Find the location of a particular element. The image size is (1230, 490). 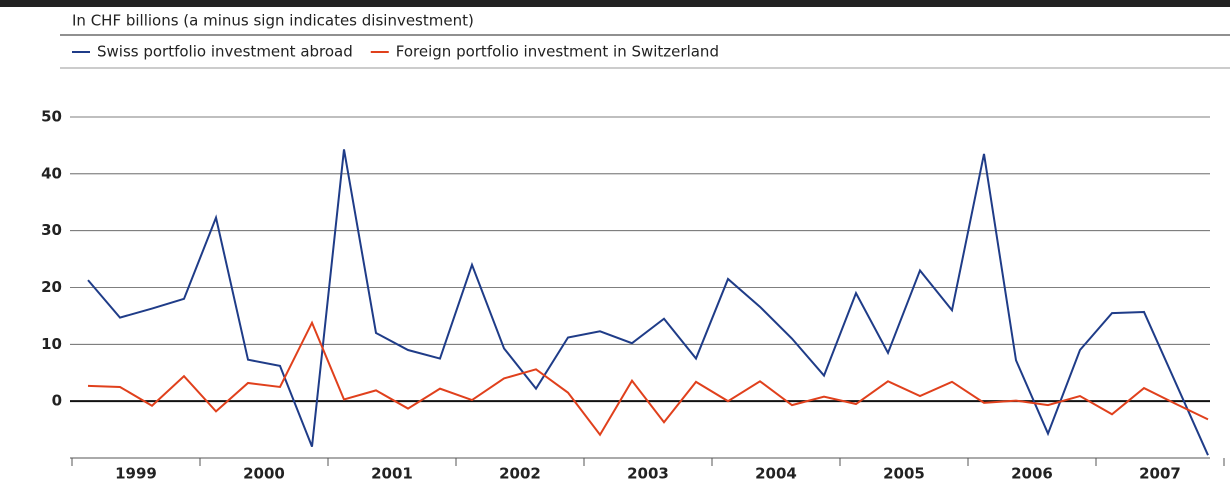

x-tick-label: 2006 is located at coordinates (1032, 474).